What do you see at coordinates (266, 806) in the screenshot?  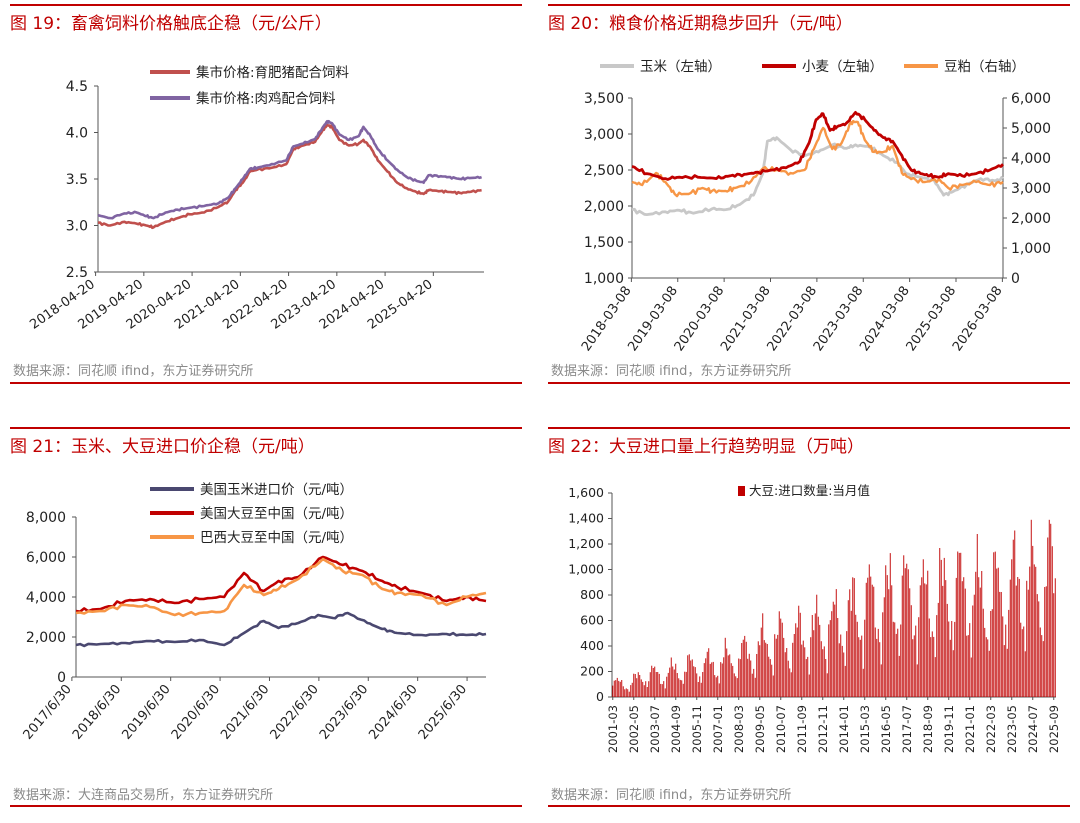 I see `bottom-rule` at bounding box center [266, 806].